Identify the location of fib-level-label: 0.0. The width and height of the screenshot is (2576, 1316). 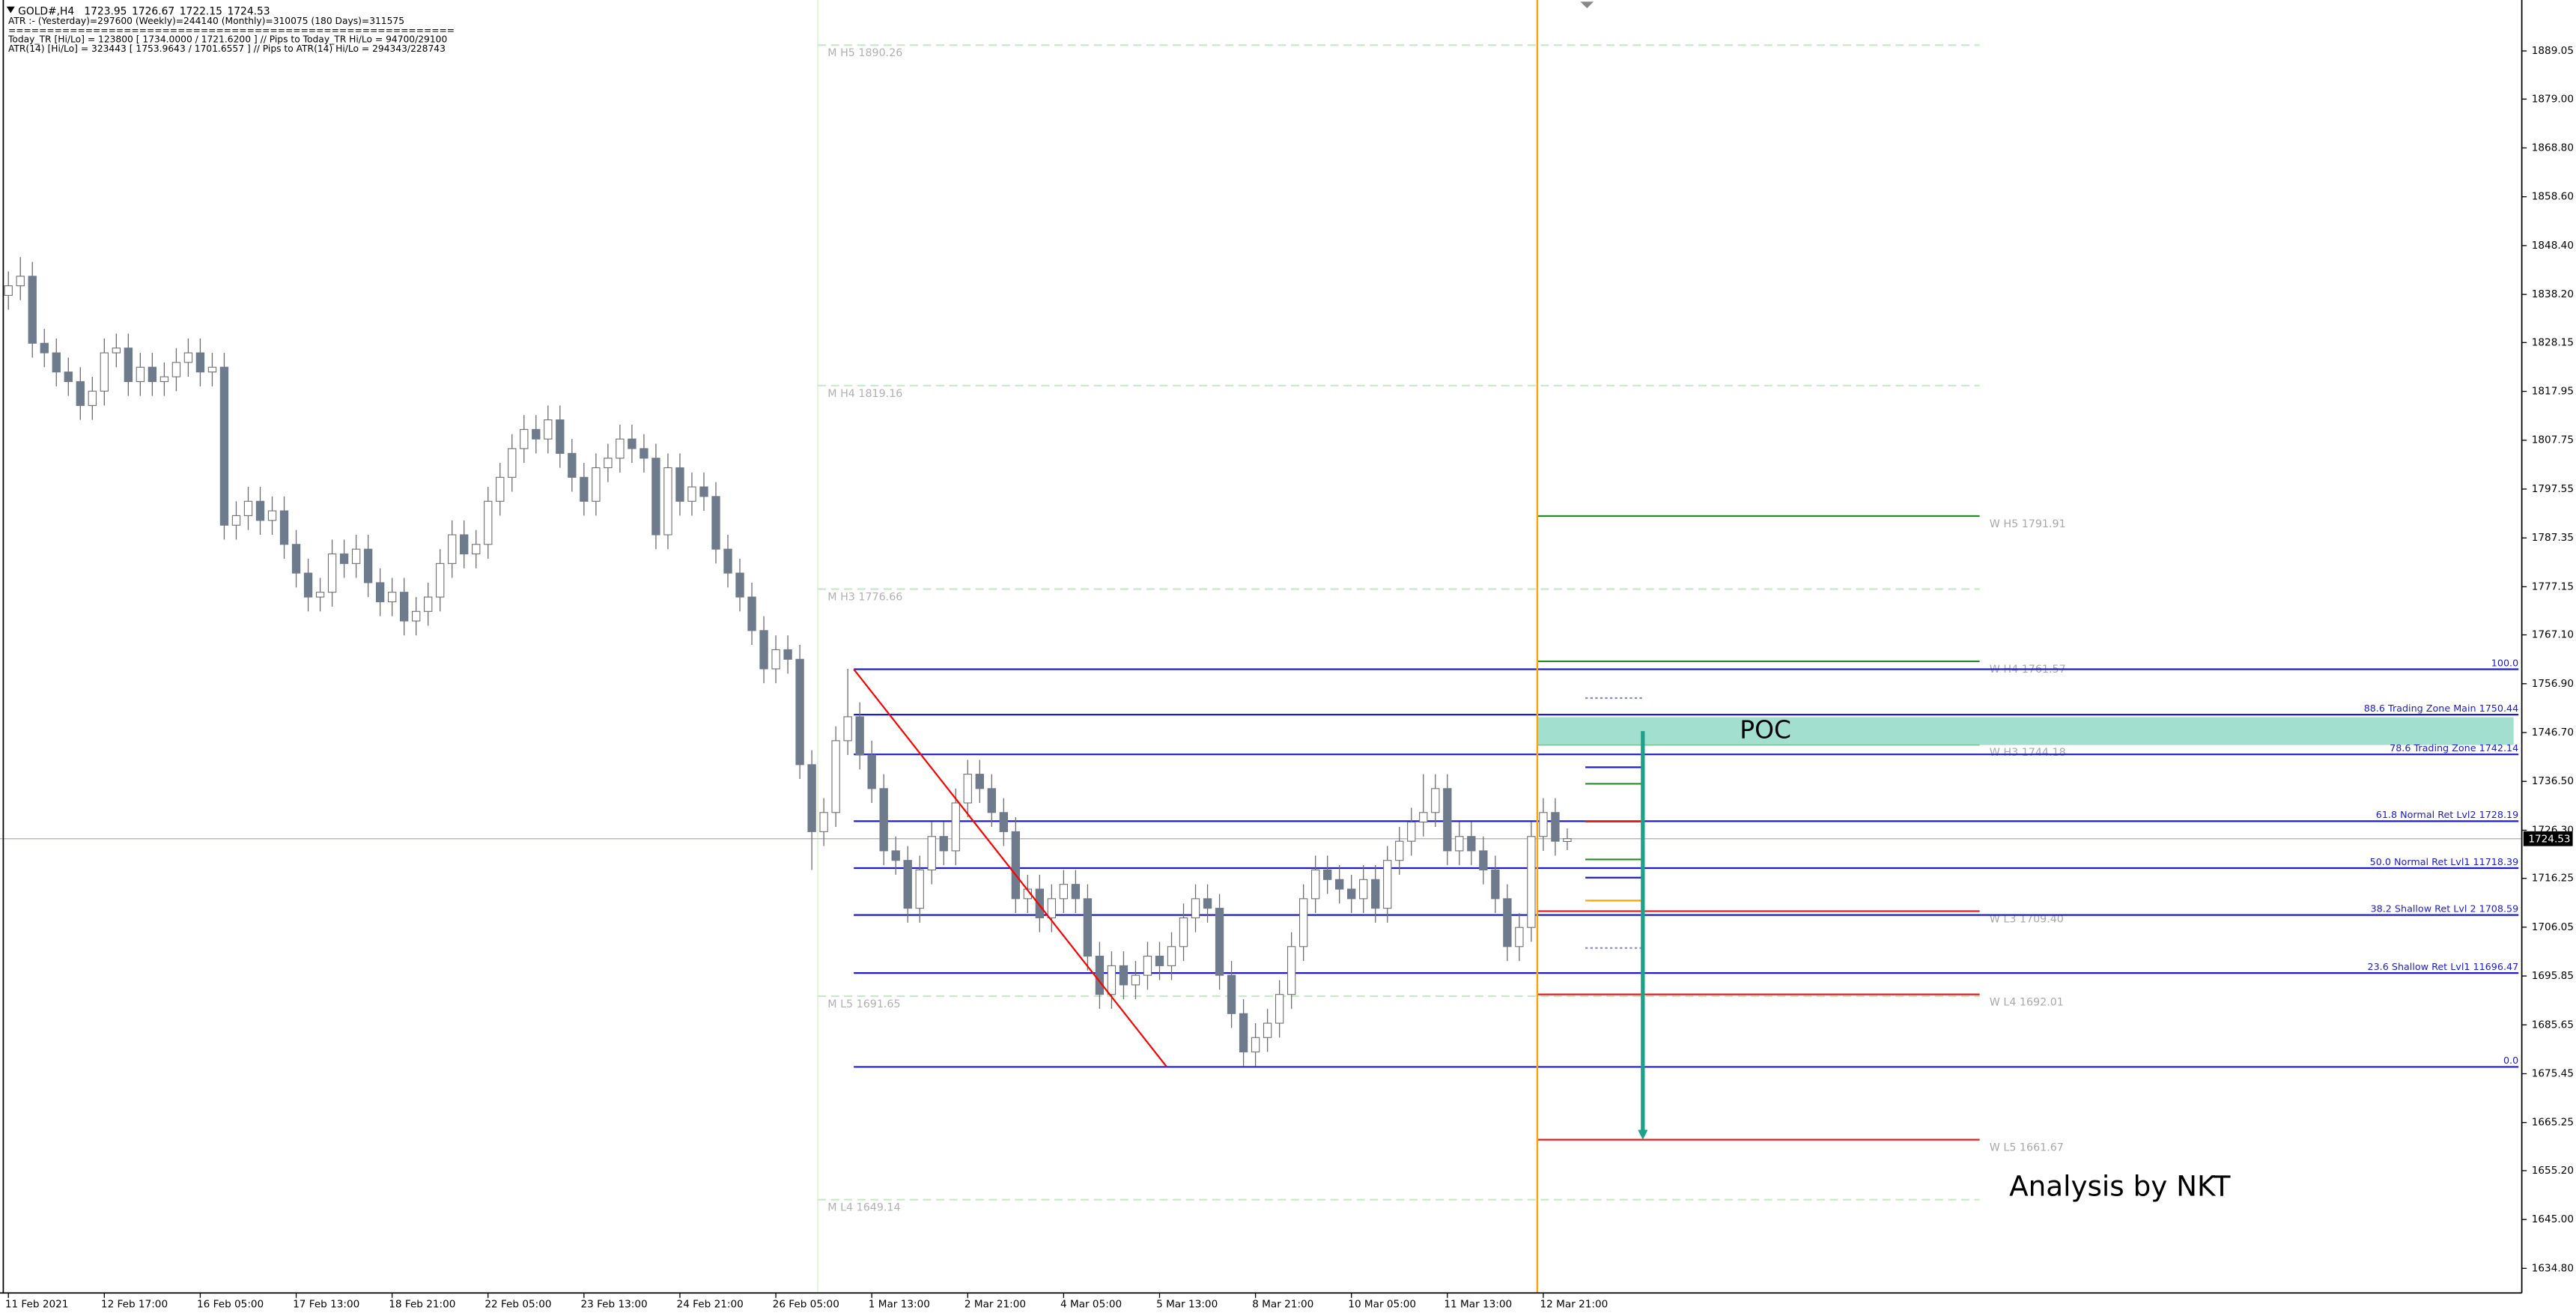
(2510, 1060).